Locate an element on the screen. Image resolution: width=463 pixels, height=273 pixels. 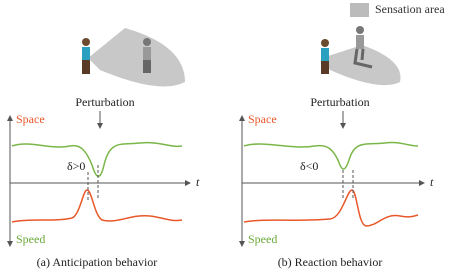
legend-label: Sensation area is located at coordinates (410, 9).